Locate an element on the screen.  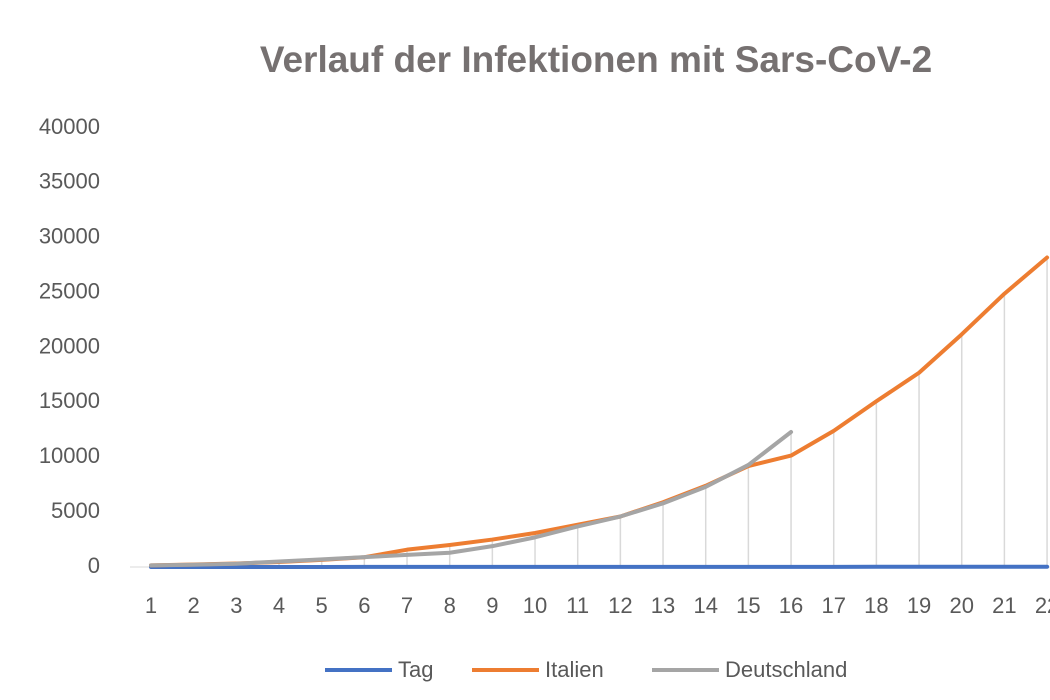
x-tick-label: 5 is located at coordinates (322, 605).